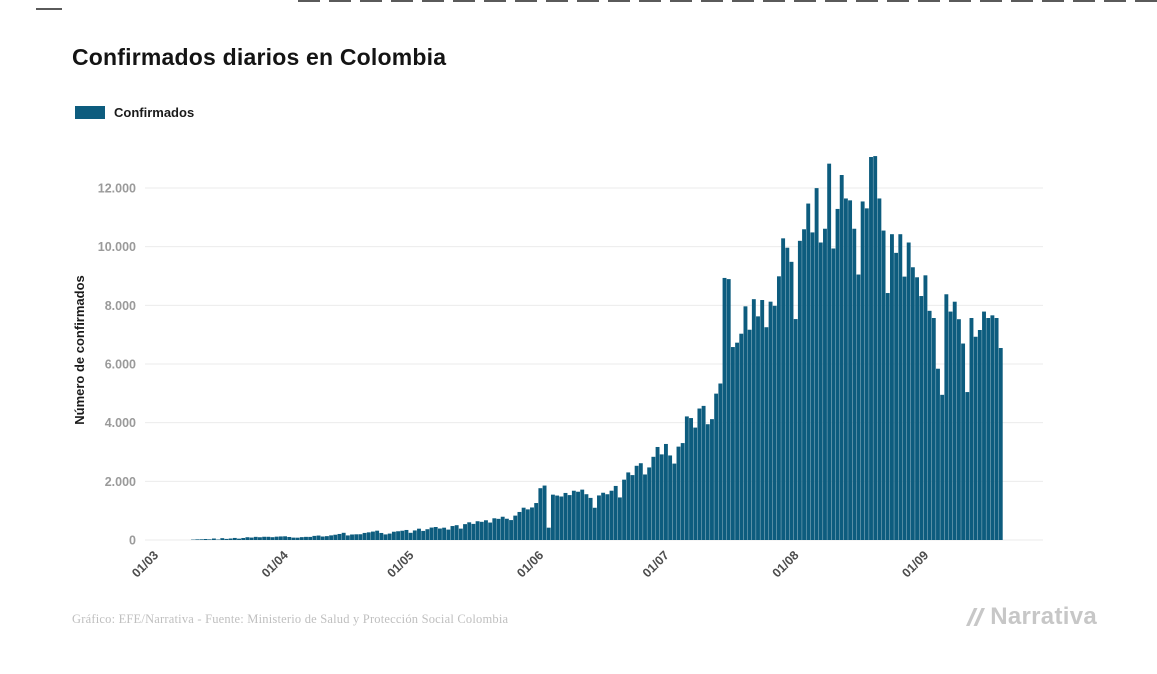  What do you see at coordinates (117, 247) in the screenshot?
I see `y-tick-label: 10.000` at bounding box center [117, 247].